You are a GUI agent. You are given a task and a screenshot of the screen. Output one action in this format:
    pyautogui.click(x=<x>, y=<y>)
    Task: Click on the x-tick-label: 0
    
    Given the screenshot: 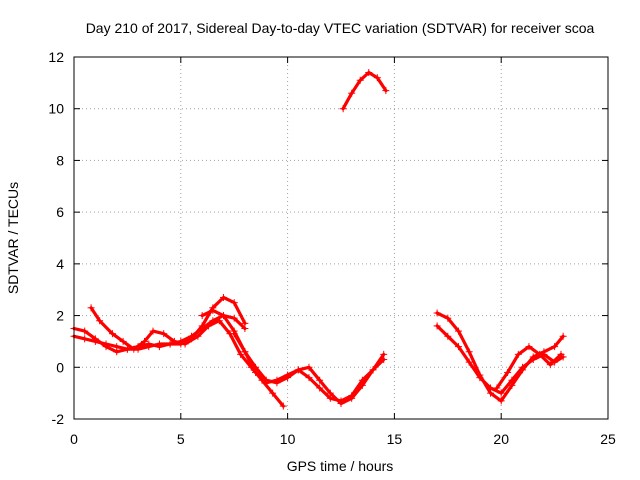 What is the action you would take?
    pyautogui.click(x=74, y=439)
    